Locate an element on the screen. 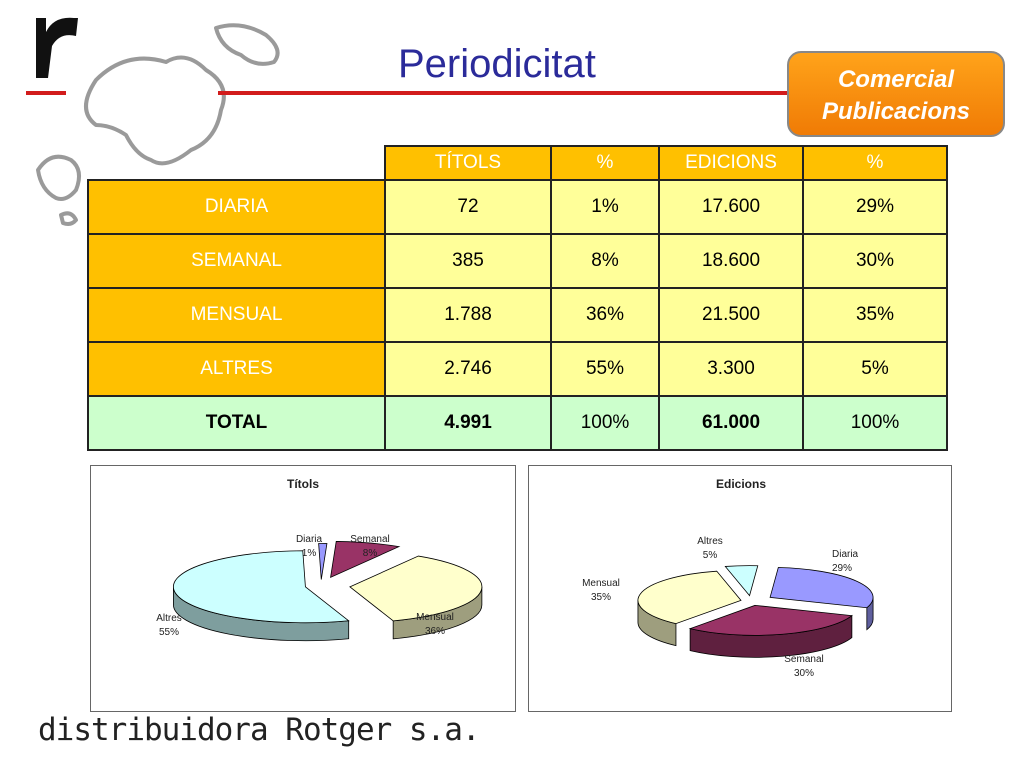 This screenshot has width=1024, height=768. cell-edicions: 18.600 is located at coordinates (731, 261).